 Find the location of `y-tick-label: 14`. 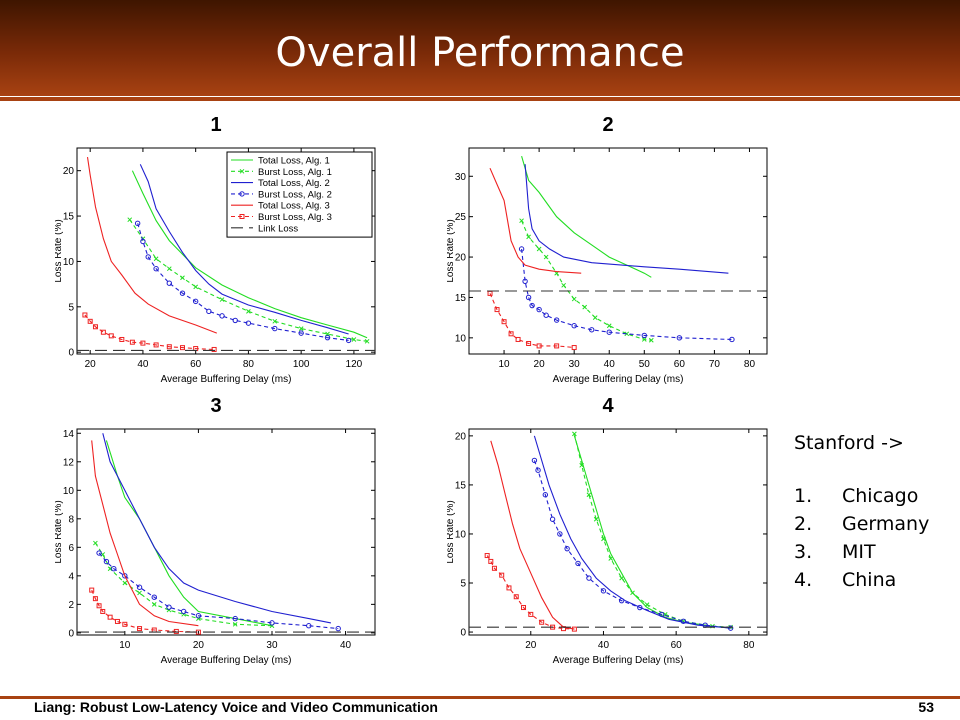

y-tick-label: 14 is located at coordinates (69, 434).